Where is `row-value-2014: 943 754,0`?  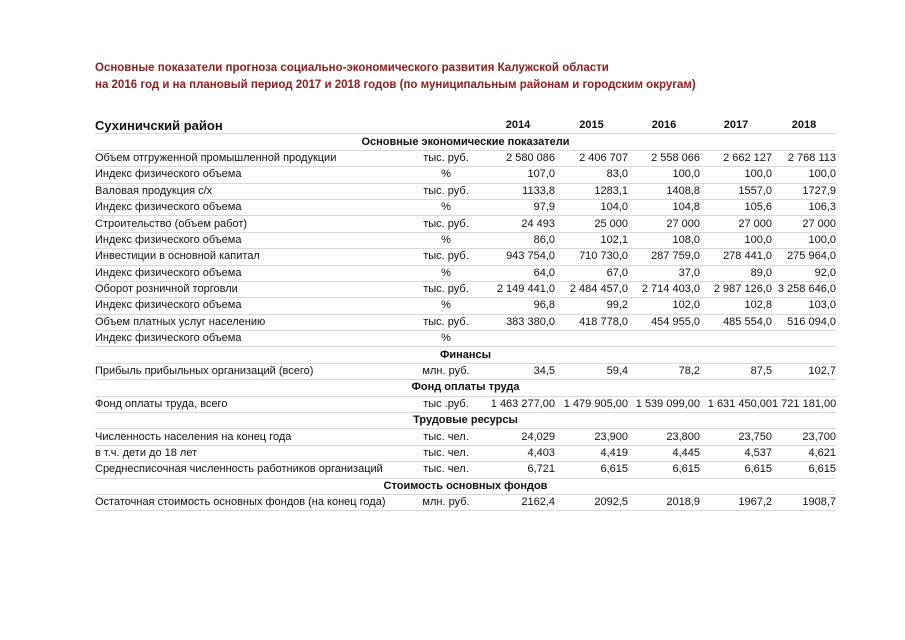
row-value-2014: 943 754,0 is located at coordinates (518, 257).